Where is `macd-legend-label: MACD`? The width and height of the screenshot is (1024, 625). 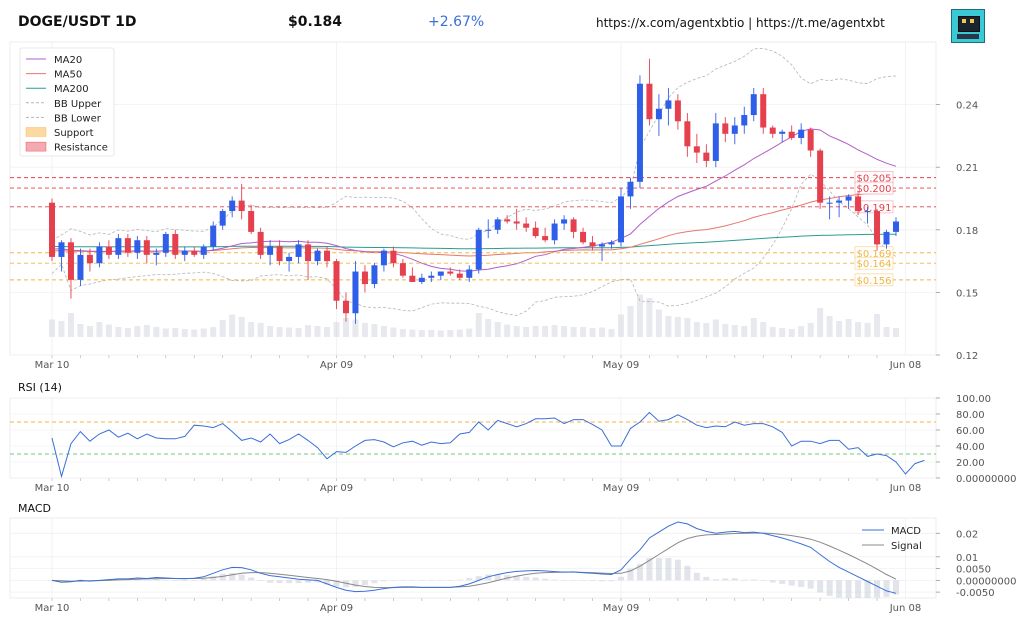 macd-legend-label: MACD is located at coordinates (906, 531).